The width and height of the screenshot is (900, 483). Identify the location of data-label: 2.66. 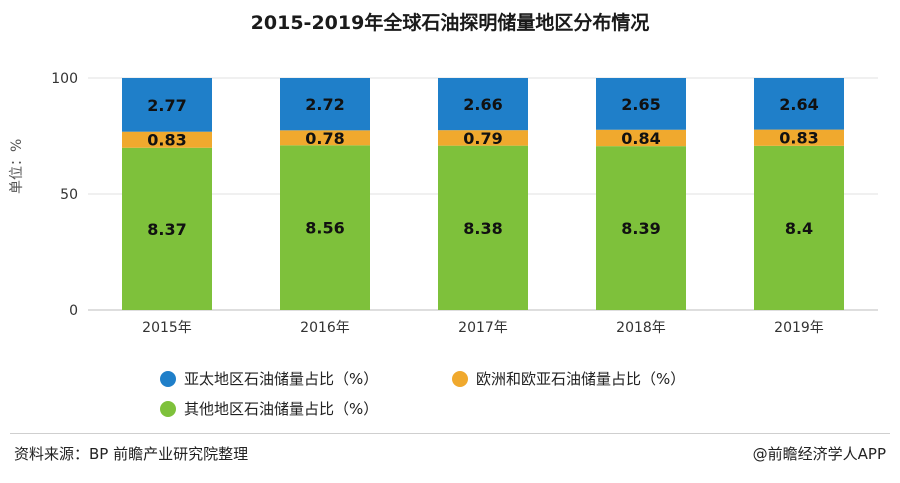
(482, 104).